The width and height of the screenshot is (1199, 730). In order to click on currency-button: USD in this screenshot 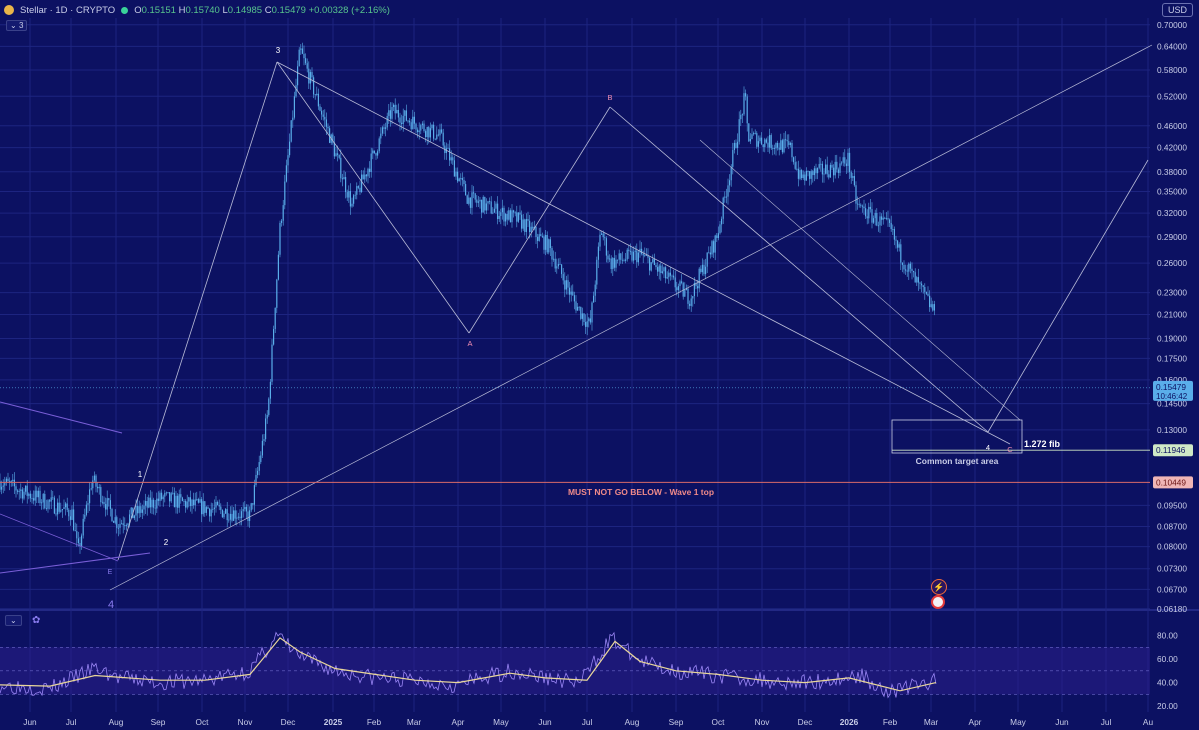, I will do `click(1177, 10)`.